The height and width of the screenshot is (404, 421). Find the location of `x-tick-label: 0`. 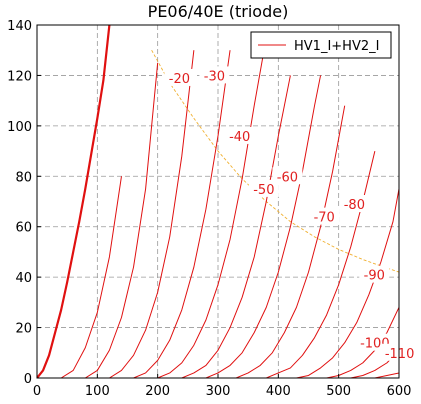

x-tick-label: 0 is located at coordinates (37, 391).